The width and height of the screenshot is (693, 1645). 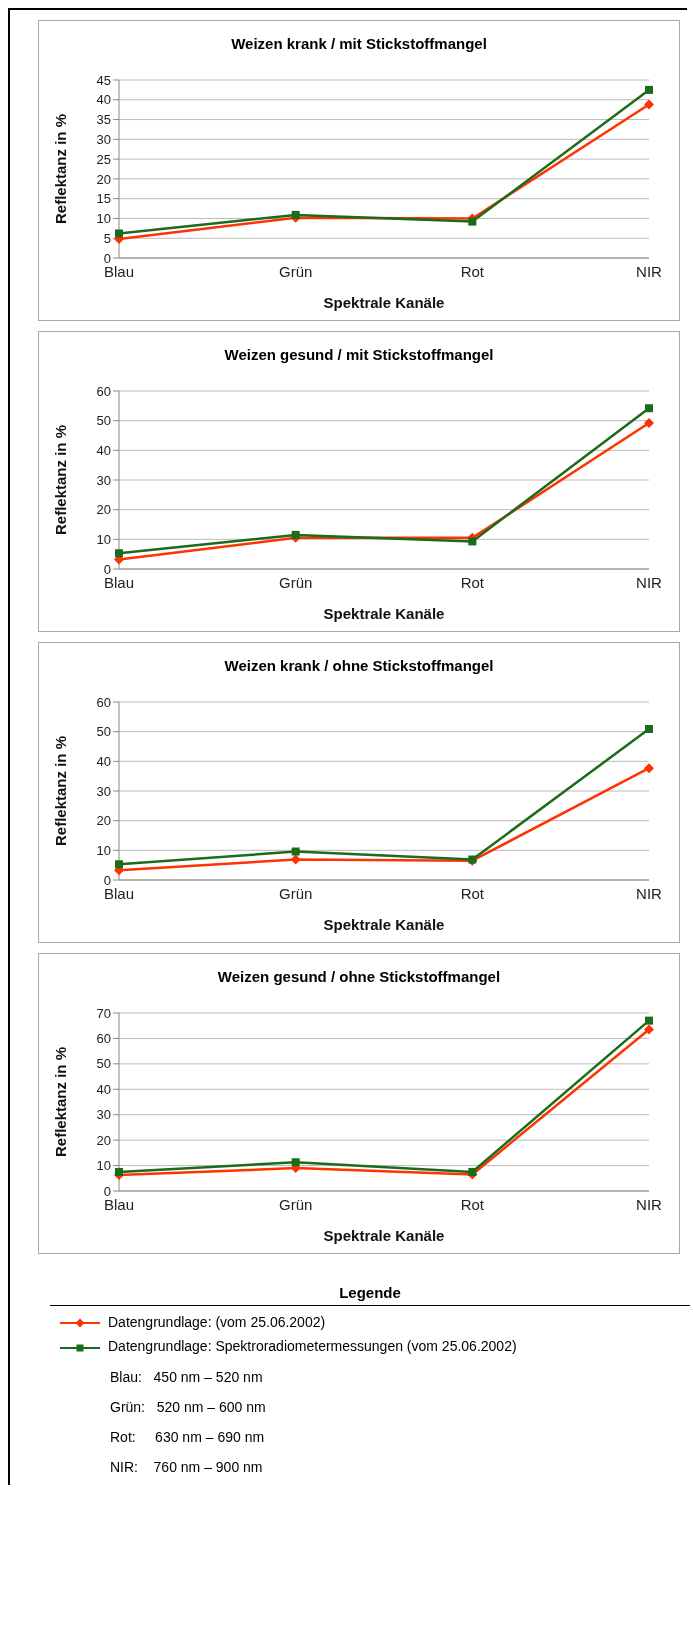 I want to click on y-tick-label: 70, so click(x=103, y=1013).